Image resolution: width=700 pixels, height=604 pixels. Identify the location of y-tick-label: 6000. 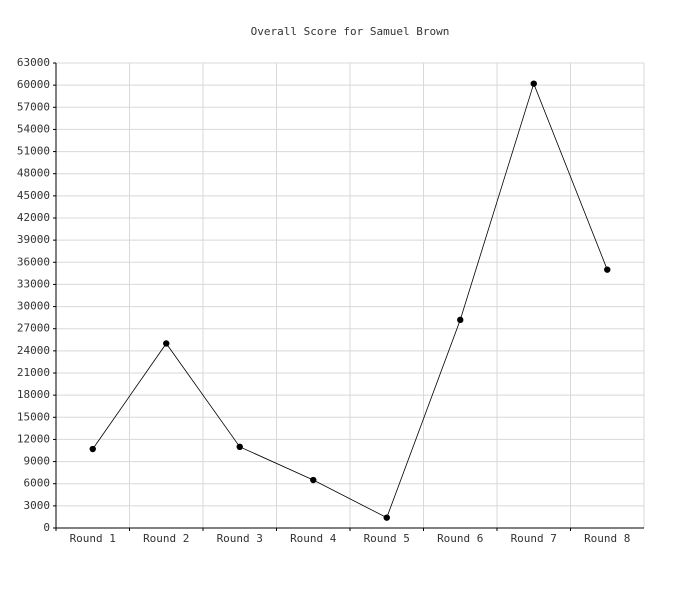
(37, 483).